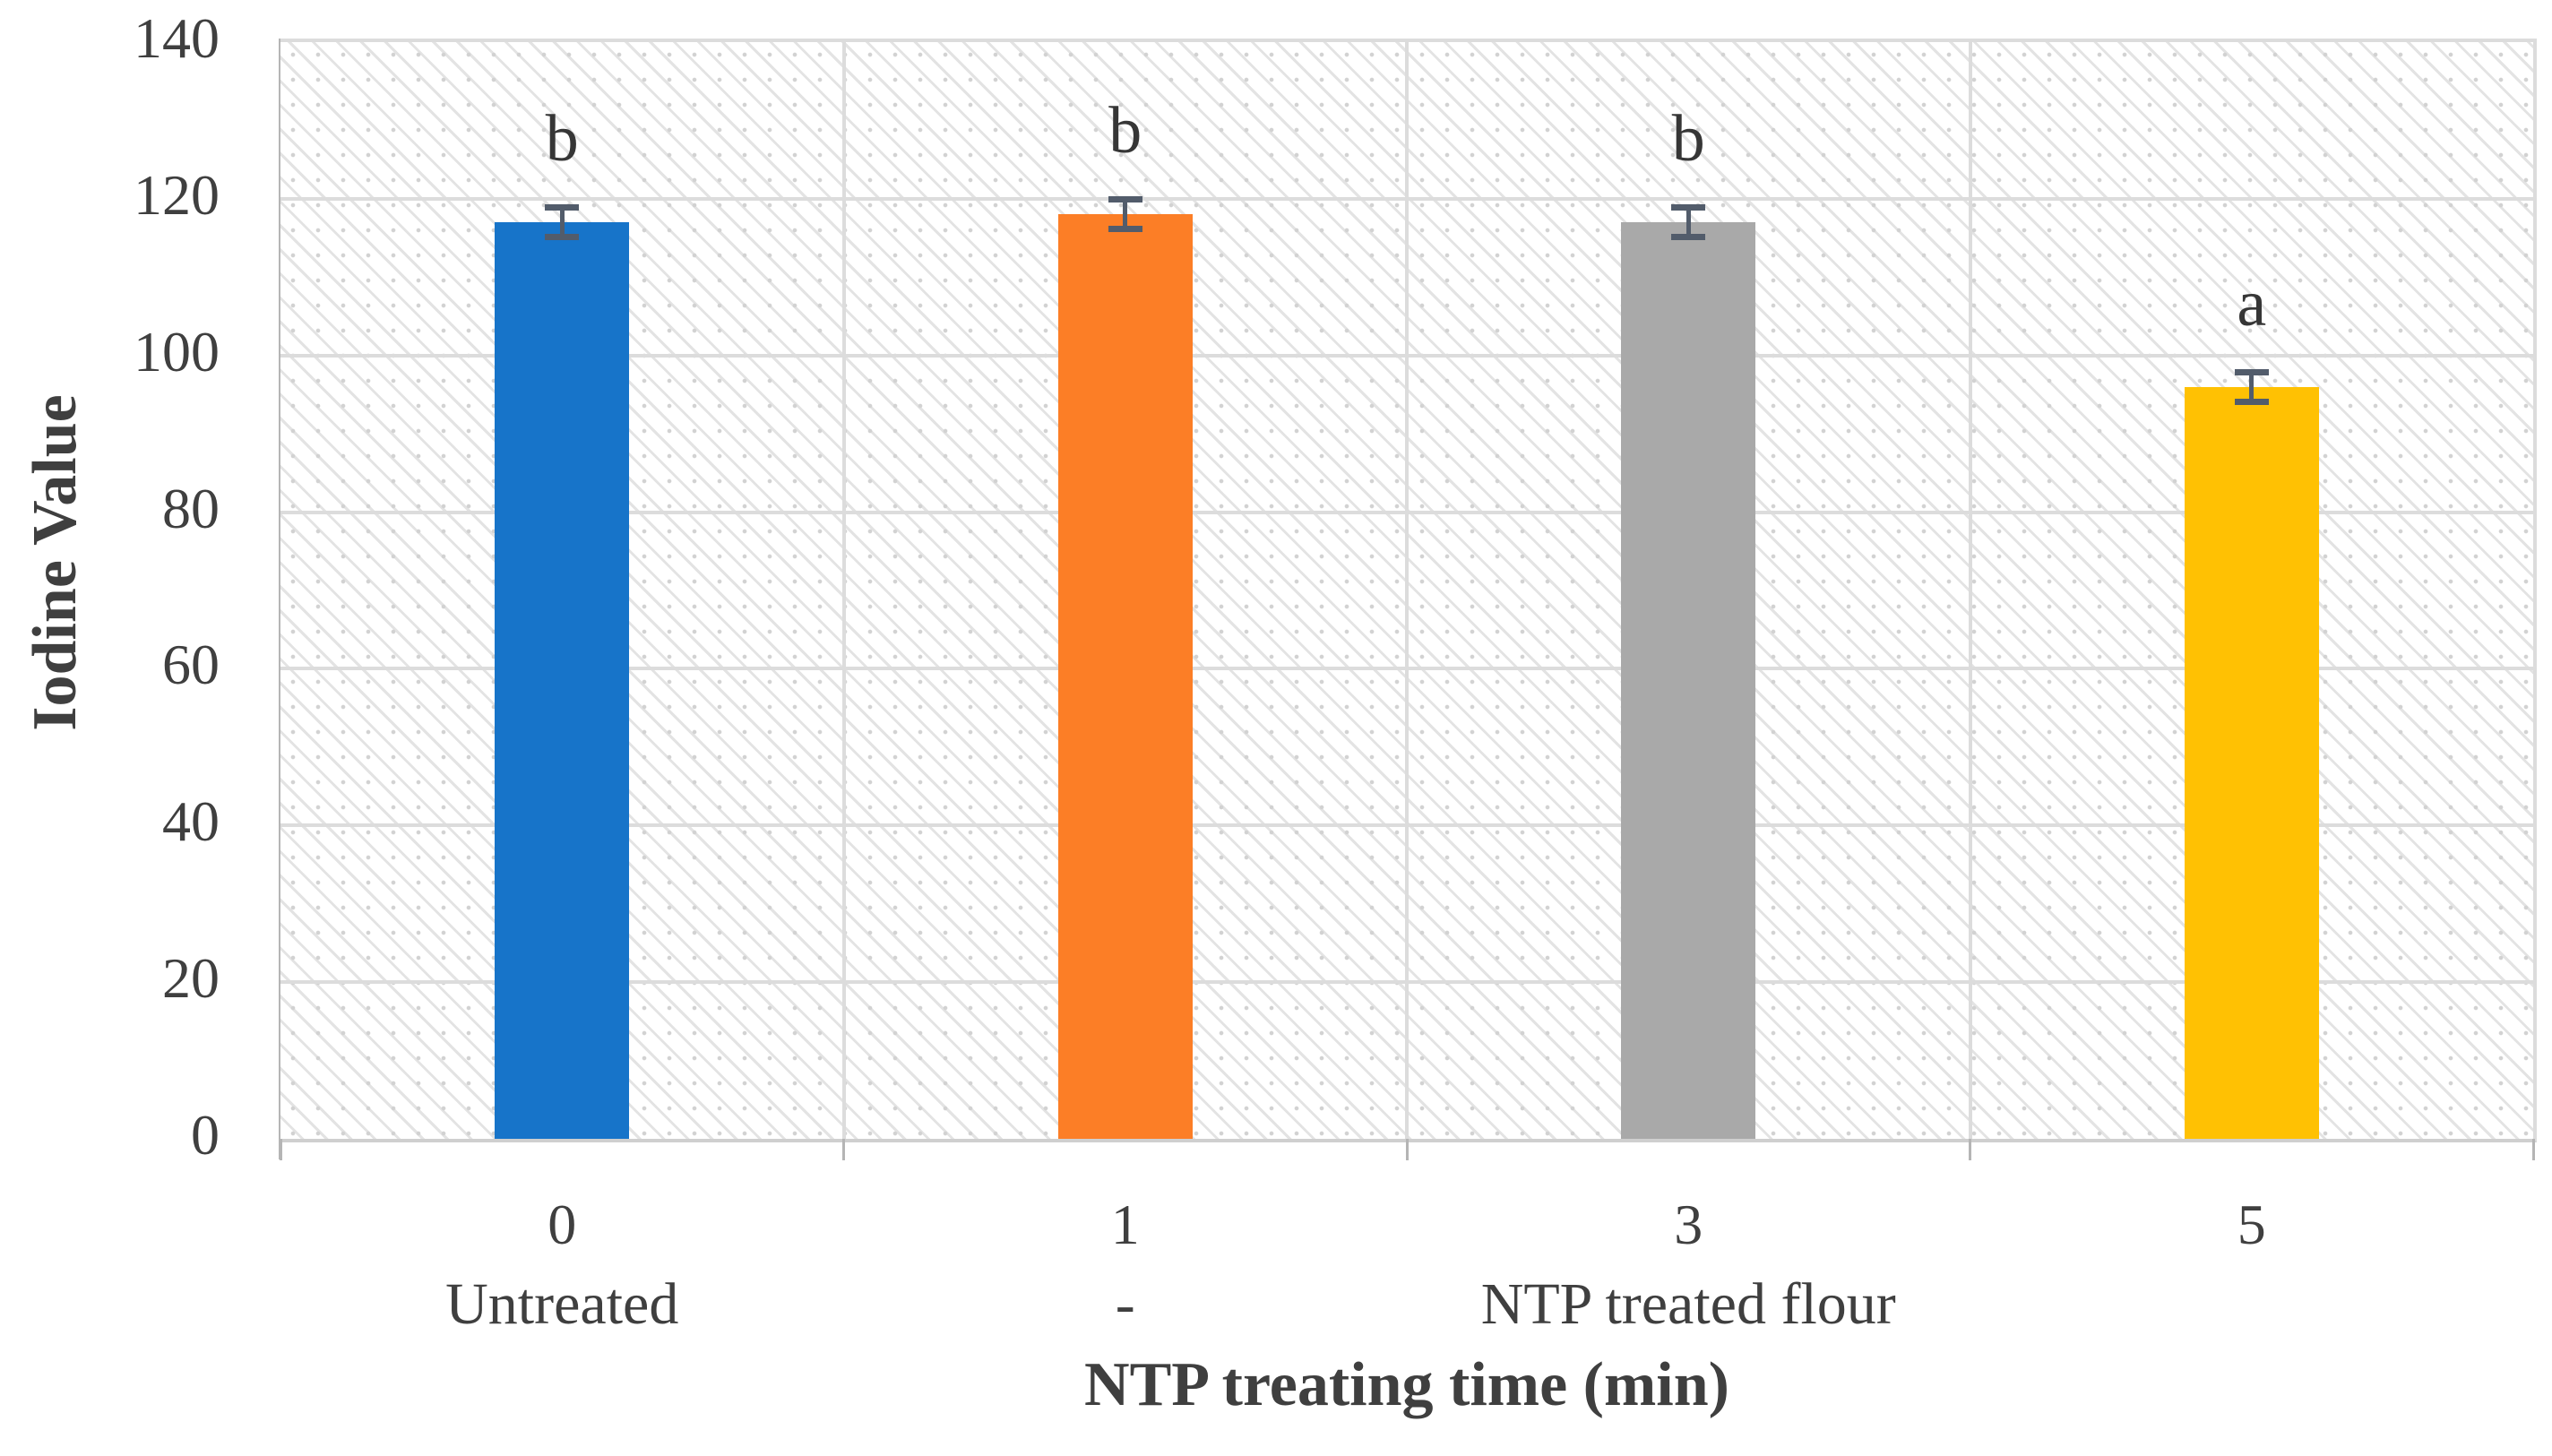 This screenshot has width=2552, height=1456. Describe the element at coordinates (1688, 1304) in the screenshot. I see `category-group-label: NTP treated flour` at that location.